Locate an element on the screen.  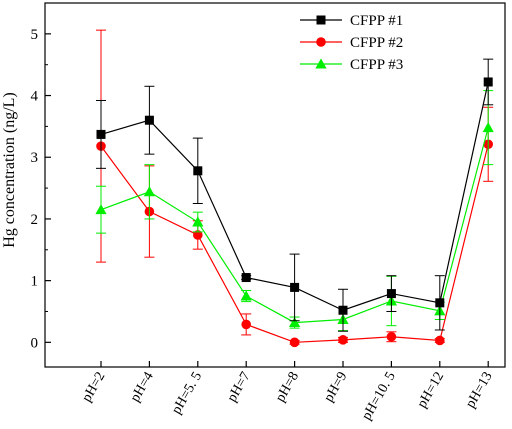
y-tick-label: 1 is located at coordinates (35, 282).